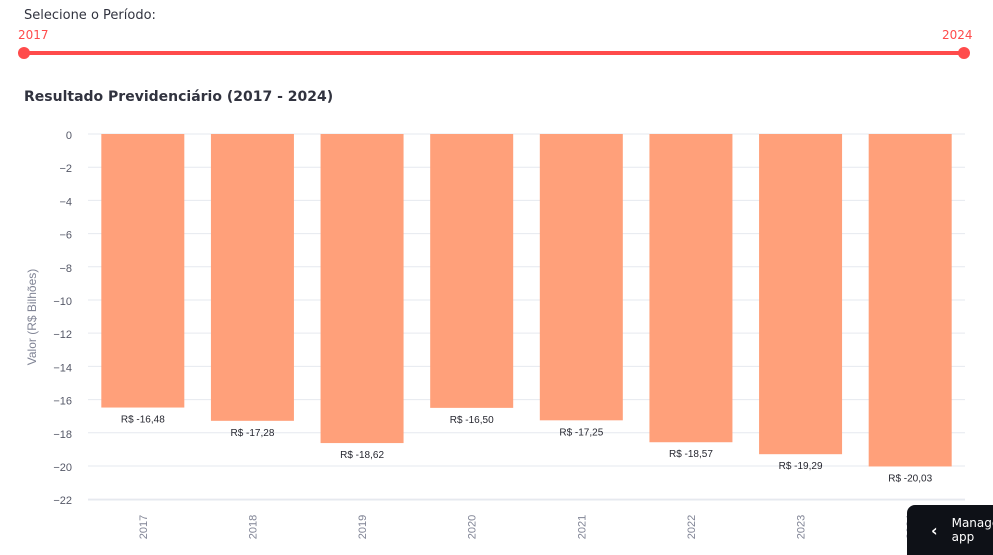 This screenshot has height=555, width=993. I want to click on y-tick-label: −12, so click(62, 335).